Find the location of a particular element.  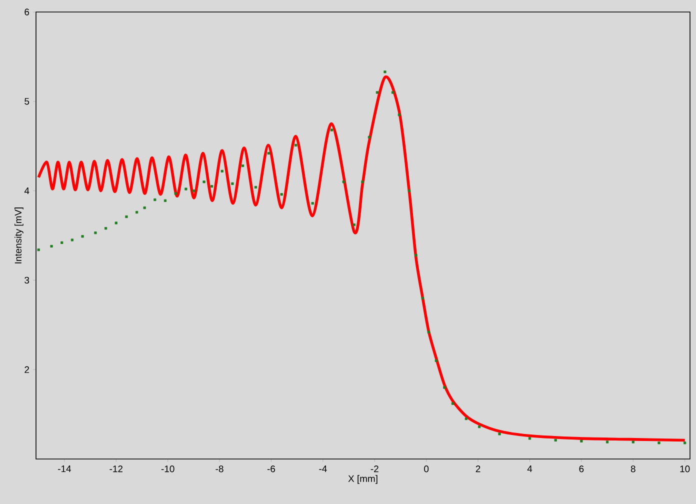

y-tick-label: 2 is located at coordinates (27, 369).